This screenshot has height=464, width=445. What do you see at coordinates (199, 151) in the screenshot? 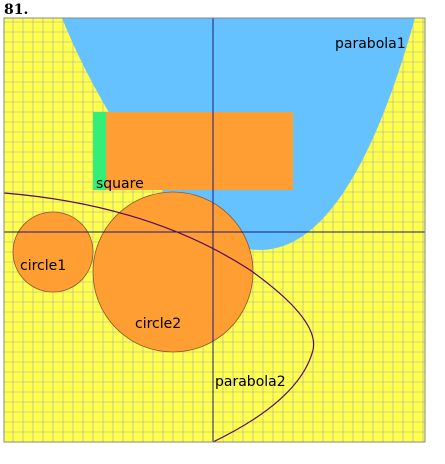
I see `orange-rectangle` at bounding box center [199, 151].